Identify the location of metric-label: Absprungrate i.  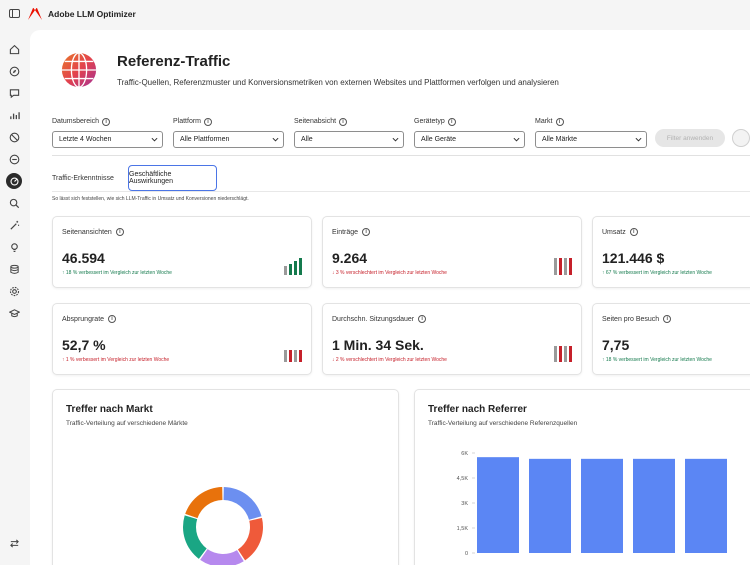
(89, 319).